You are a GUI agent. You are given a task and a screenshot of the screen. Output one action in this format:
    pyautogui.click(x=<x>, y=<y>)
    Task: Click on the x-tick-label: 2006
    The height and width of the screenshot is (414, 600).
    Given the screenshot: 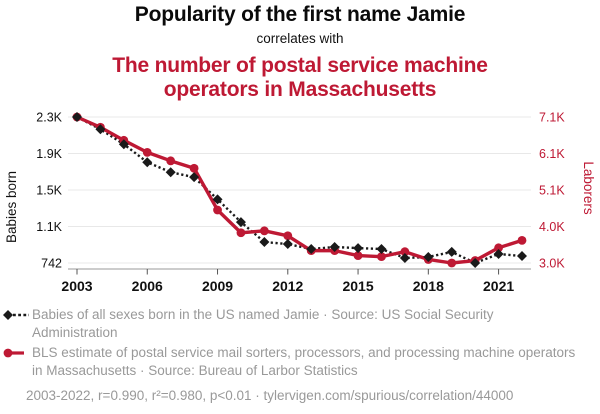 What is the action you would take?
    pyautogui.click(x=147, y=286)
    